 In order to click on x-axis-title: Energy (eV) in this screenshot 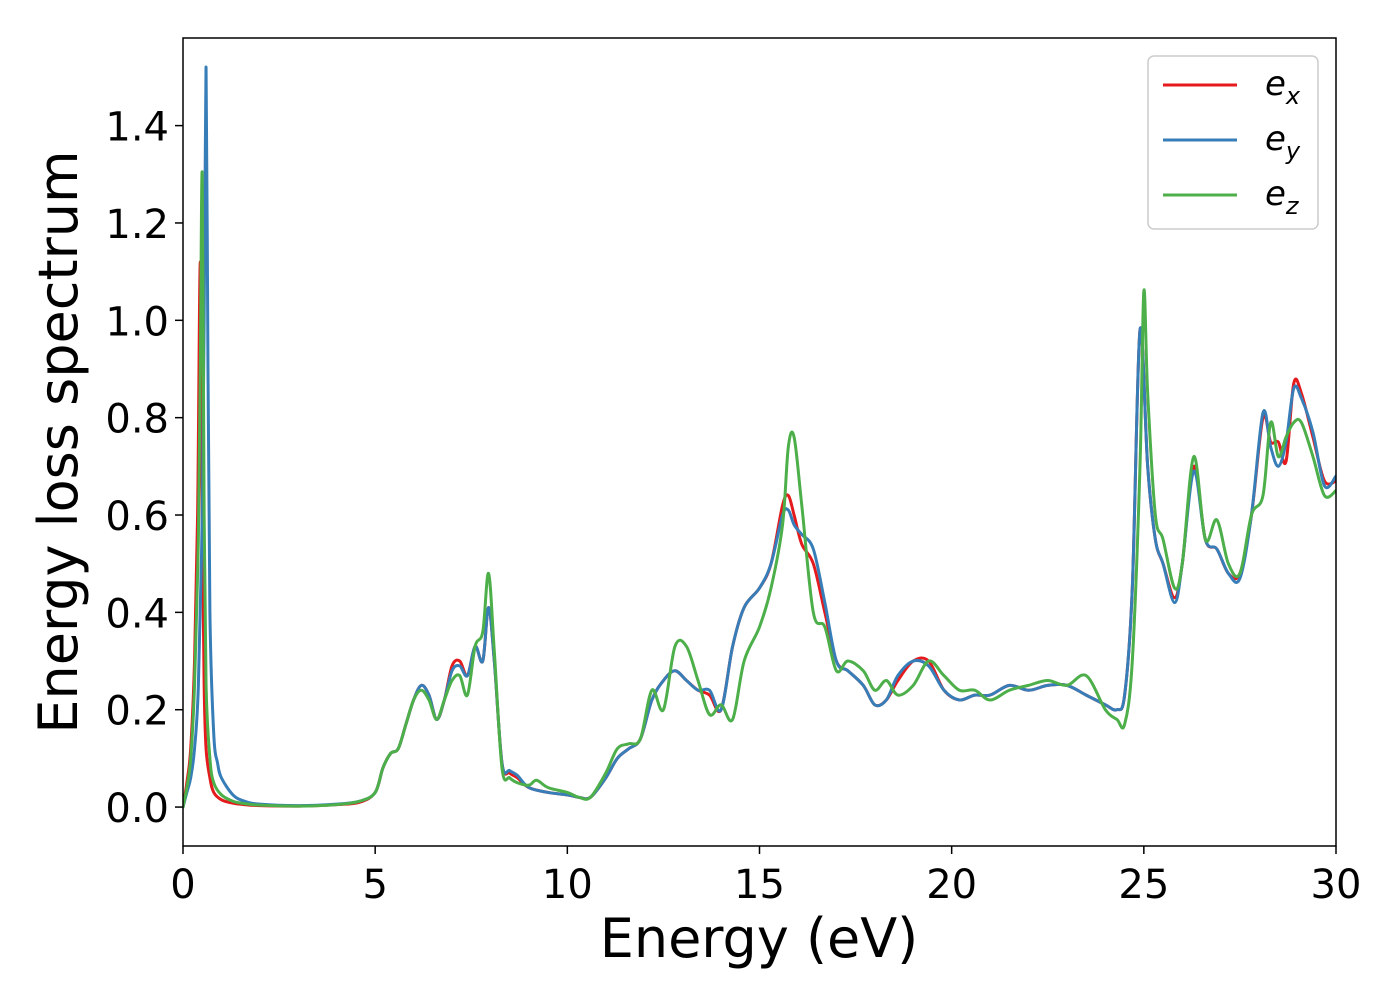, I will do `click(759, 938)`.